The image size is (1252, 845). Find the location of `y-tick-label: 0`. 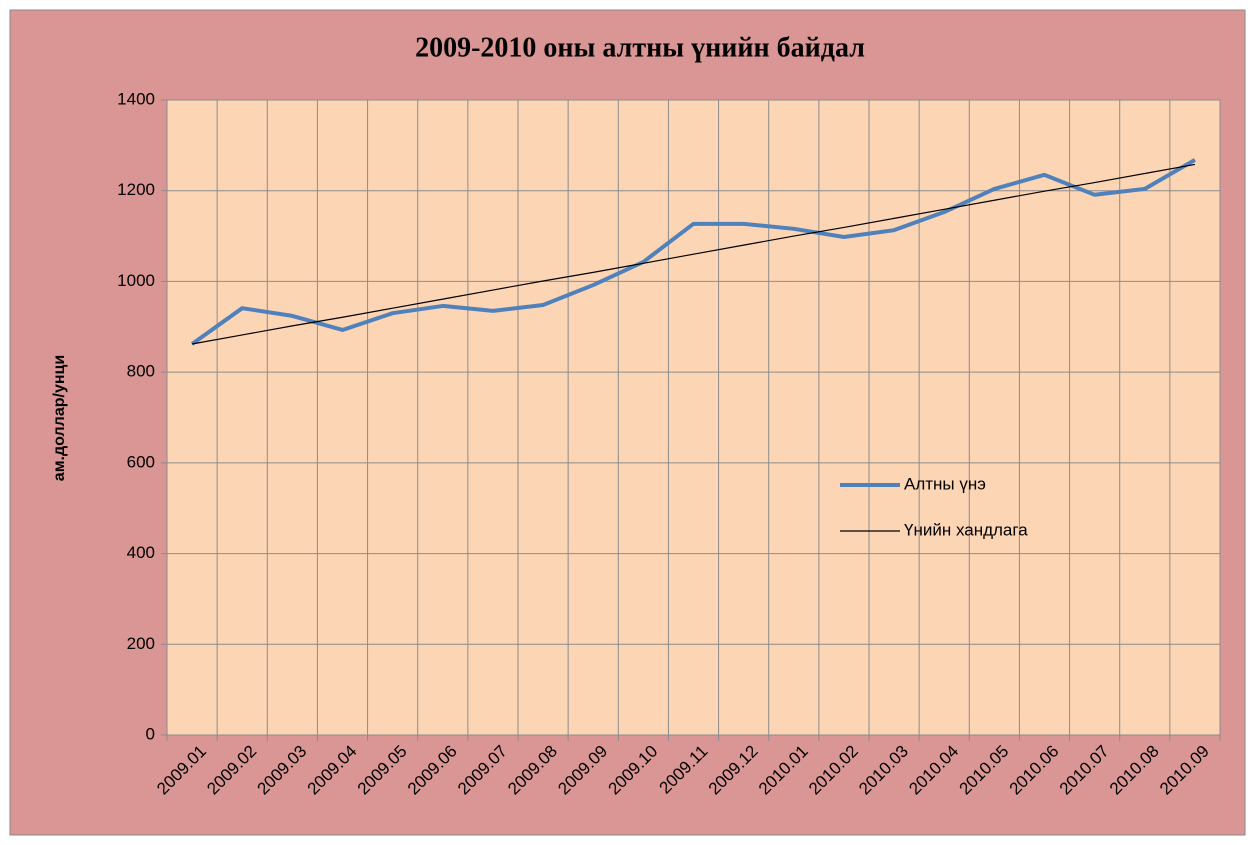

y-tick-label: 0 is located at coordinates (150, 733).